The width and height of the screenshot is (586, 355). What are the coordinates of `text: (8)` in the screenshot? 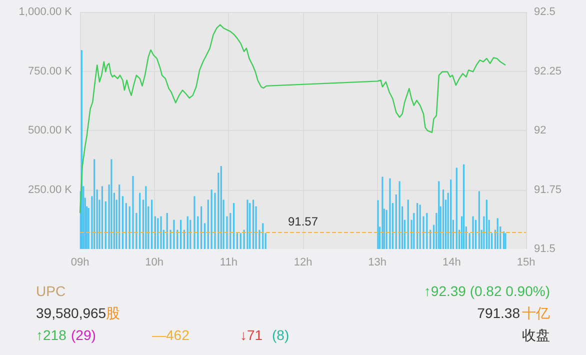 It's located at (281, 335).